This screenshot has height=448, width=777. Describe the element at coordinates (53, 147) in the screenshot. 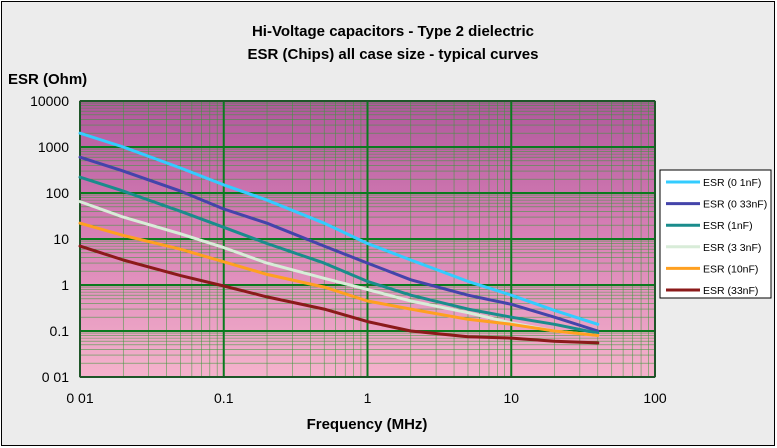

I see `y-tick-label: 1000` at that location.